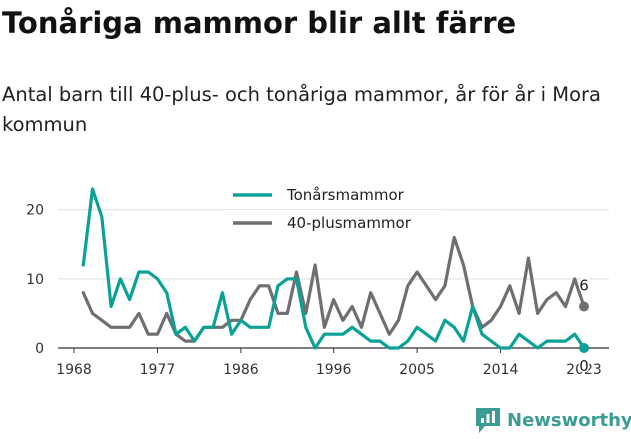  What do you see at coordinates (417, 370) in the screenshot?
I see `x-tick-label: 2005` at bounding box center [417, 370].